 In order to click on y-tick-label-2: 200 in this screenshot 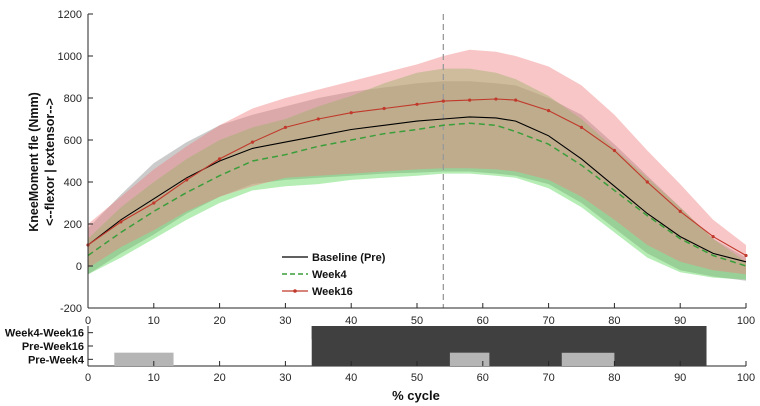, I will do `click(73, 225)`.